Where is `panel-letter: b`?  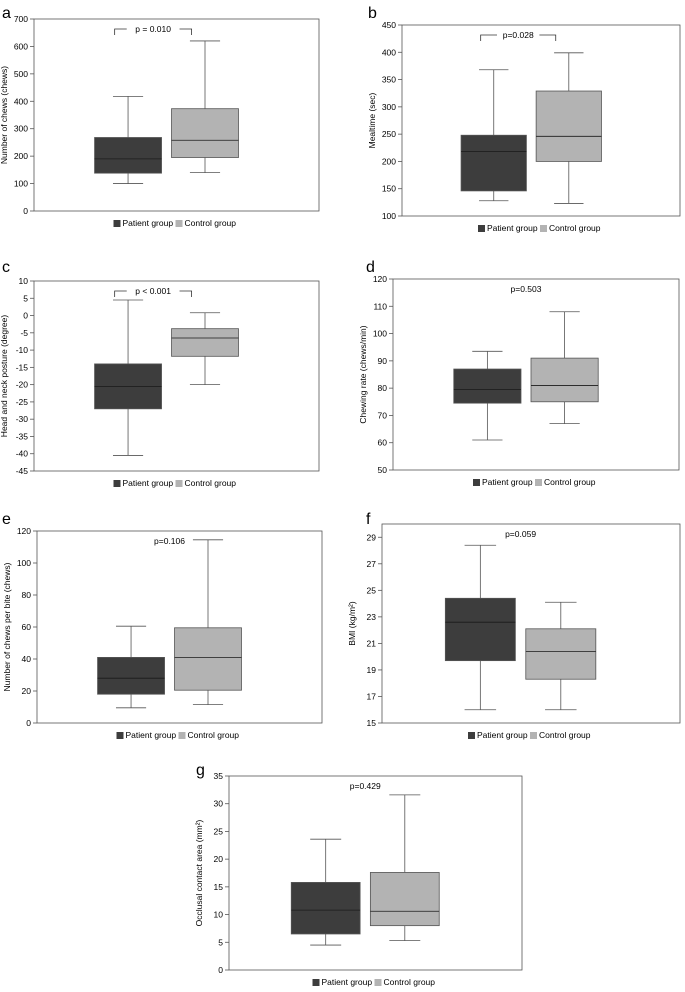 panel-letter: b is located at coordinates (372, 13).